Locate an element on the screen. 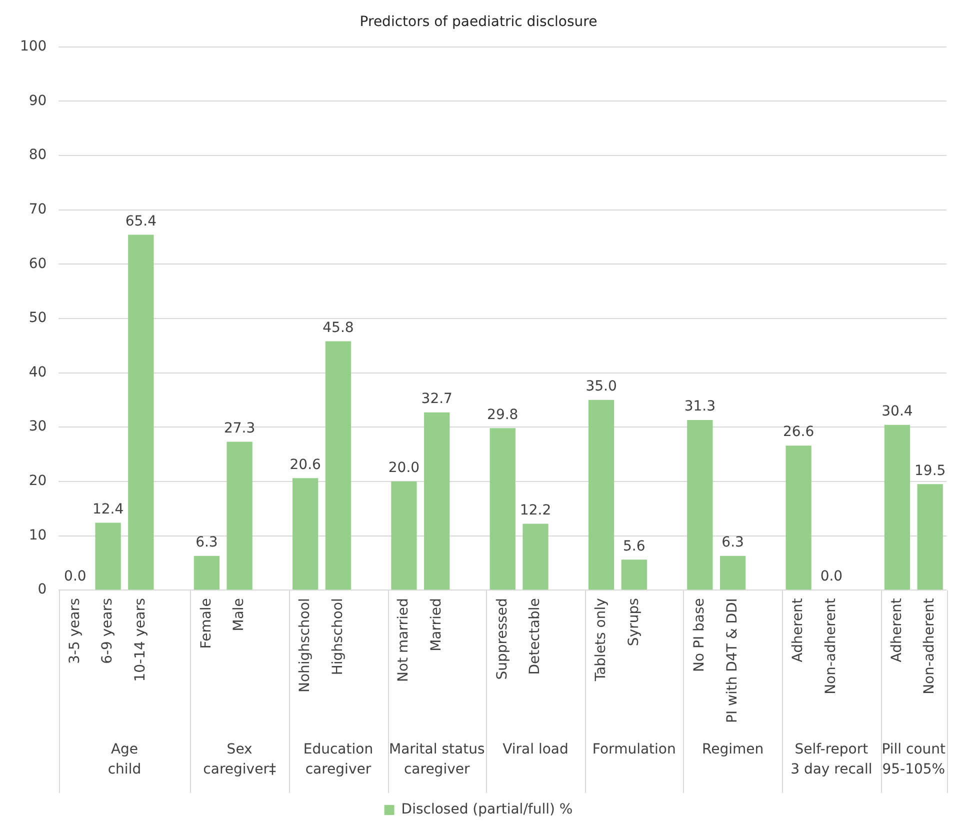  data-label: 5.6 is located at coordinates (634, 546).